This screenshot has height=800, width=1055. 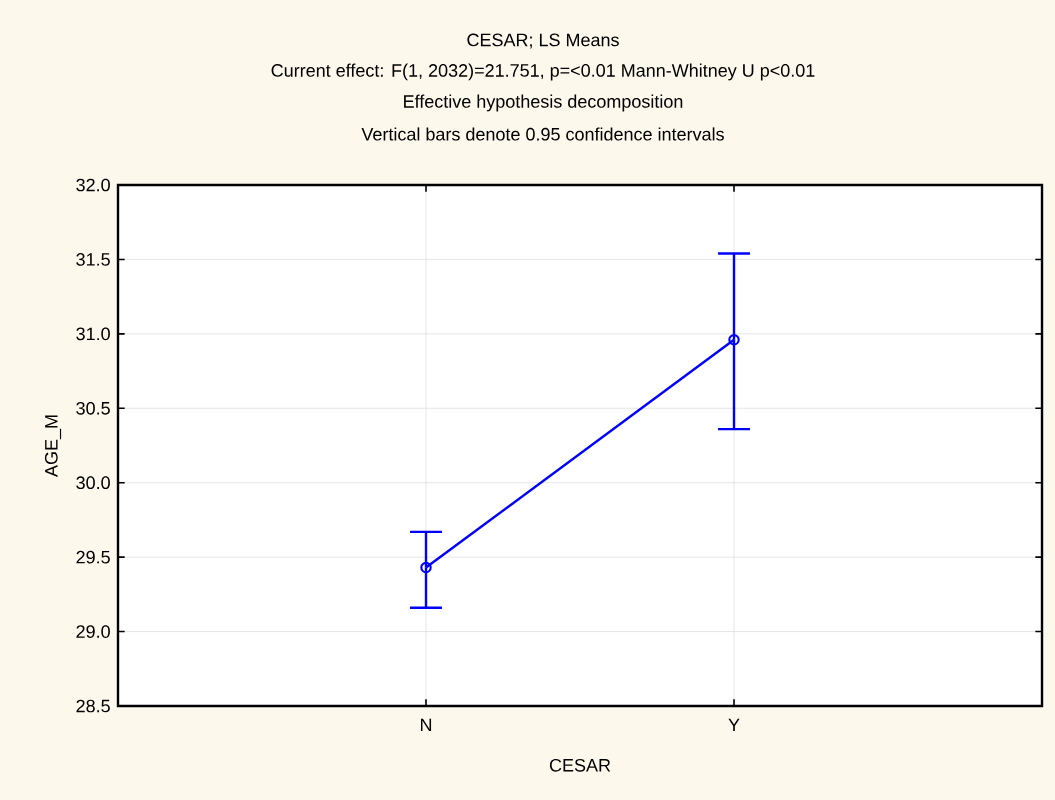 What do you see at coordinates (93, 408) in the screenshot?
I see `y-tick-label: 30.5` at bounding box center [93, 408].